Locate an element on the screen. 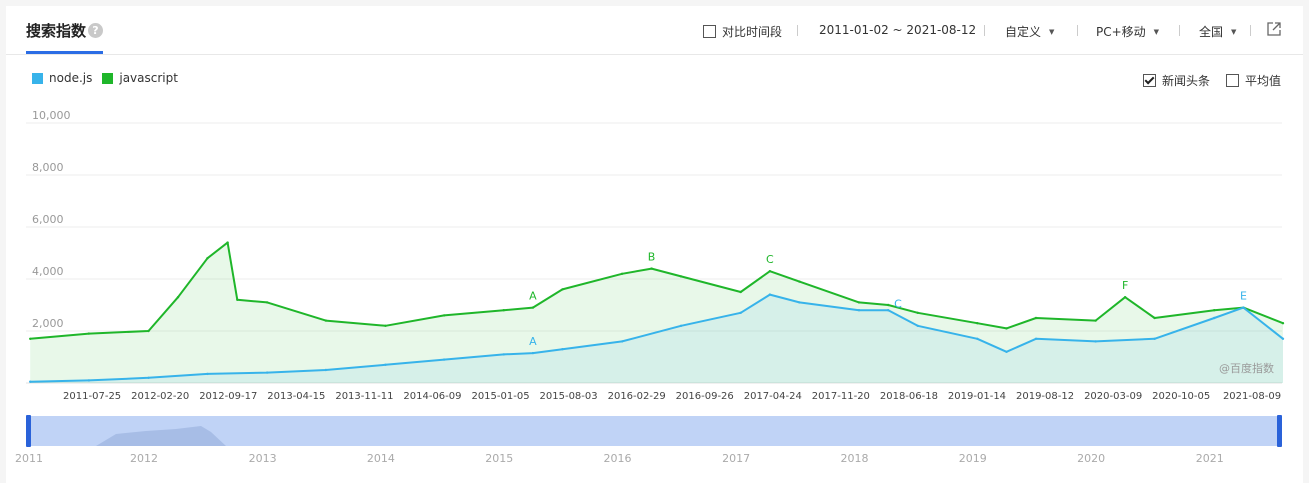 Image resolution: width=1309 pixels, height=483 pixels. news-checkbox is located at coordinates (1149, 80).